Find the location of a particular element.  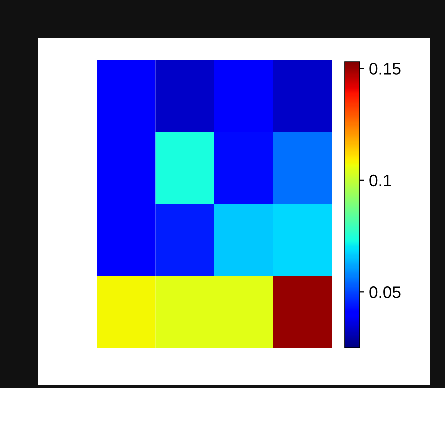

color-bar-label: 0.15 is located at coordinates (385, 69).